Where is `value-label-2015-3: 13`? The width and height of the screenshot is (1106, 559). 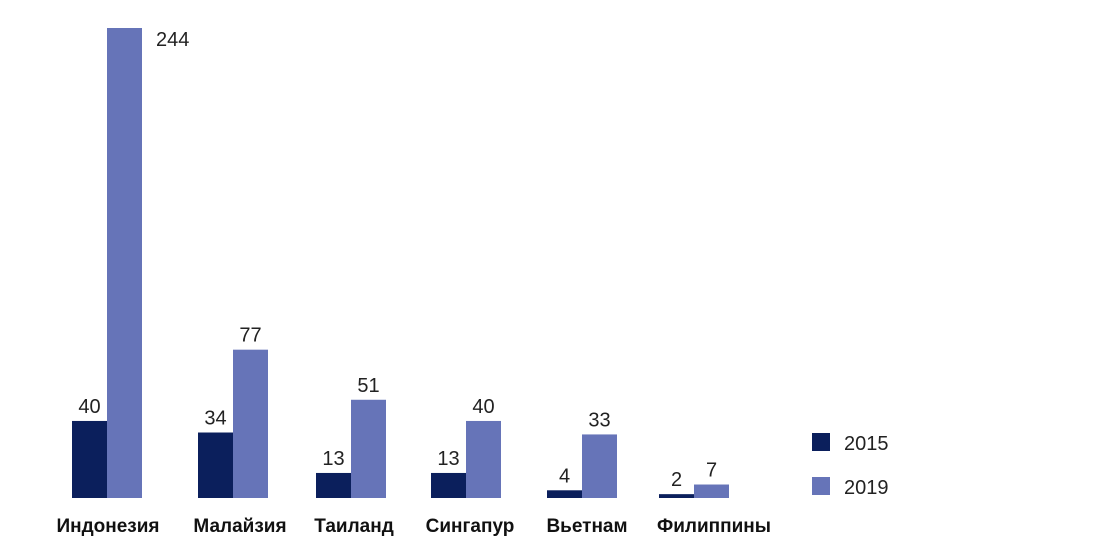 value-label-2015-3: 13 is located at coordinates (448, 459).